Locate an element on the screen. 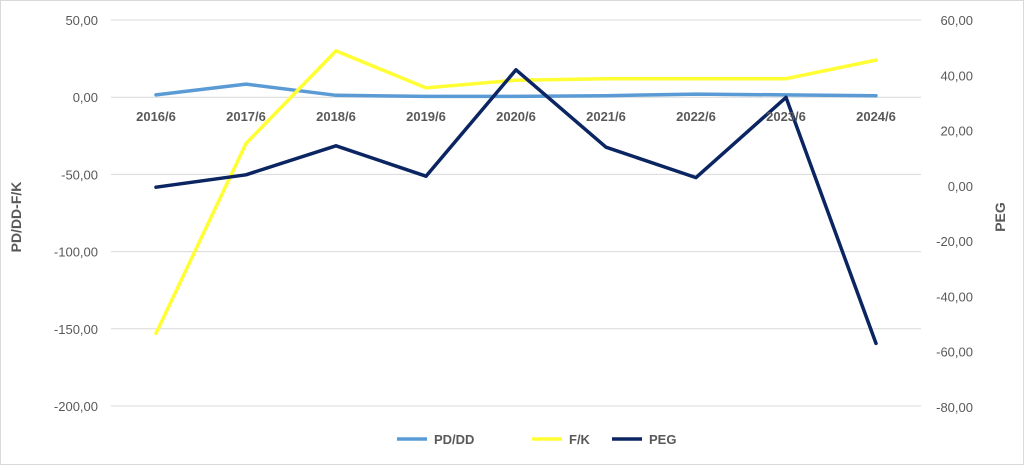 The width and height of the screenshot is (1024, 469). x-tick-label: 2020/6 is located at coordinates (516, 116).